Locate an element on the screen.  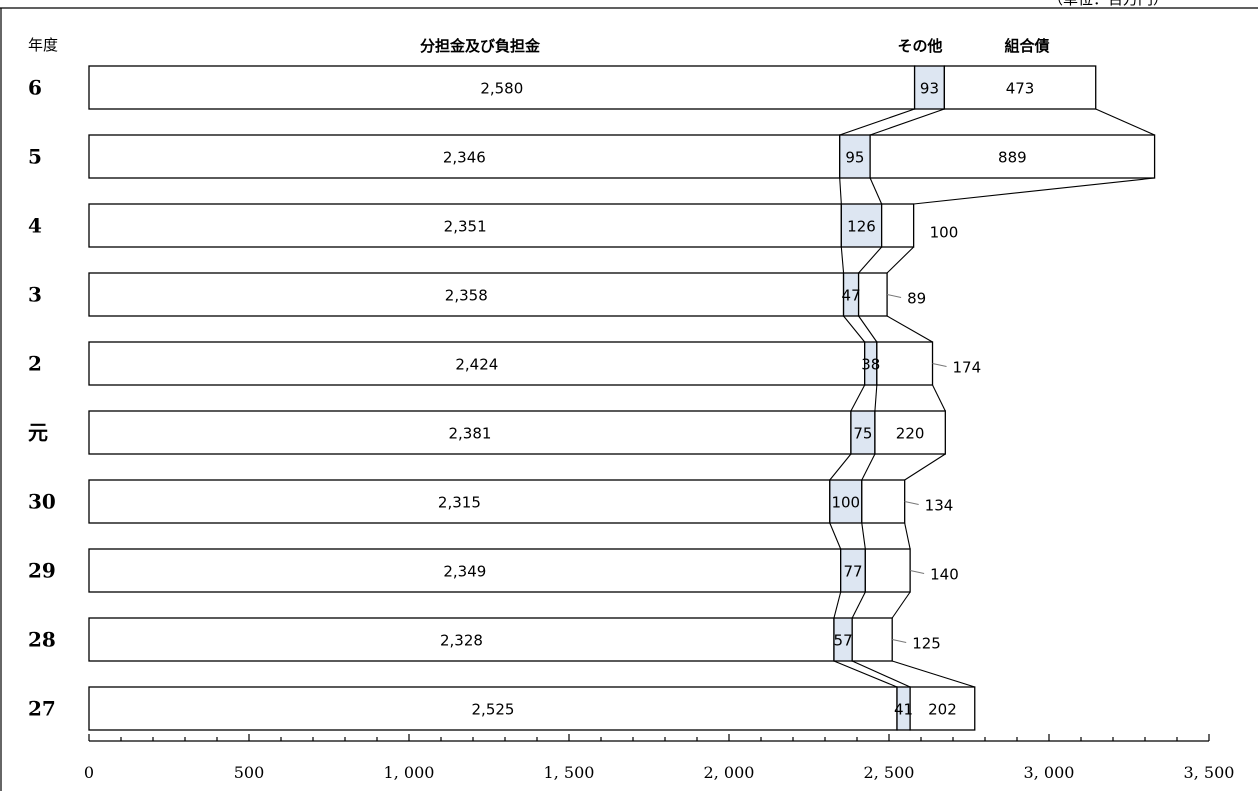
category-label: 2 is located at coordinates (35, 364).